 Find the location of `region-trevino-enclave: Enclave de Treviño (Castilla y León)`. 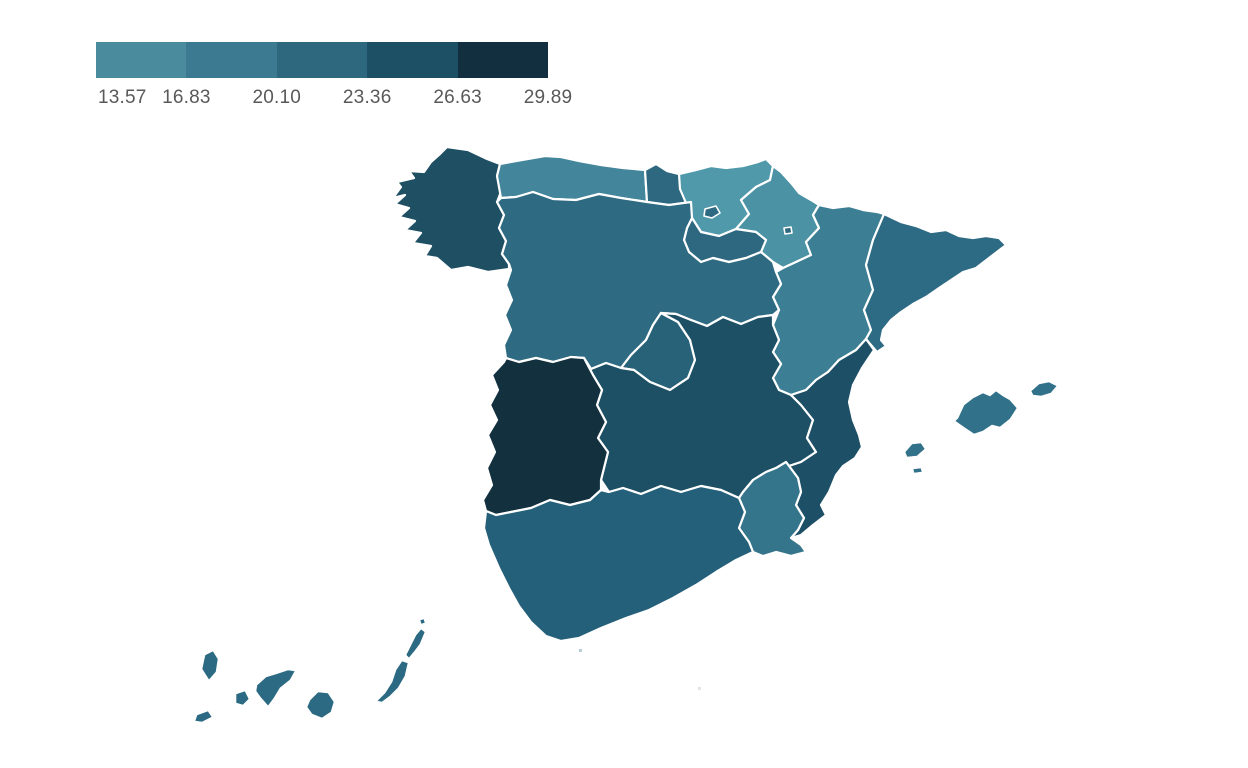

region-trevino-enclave: Enclave de Treviño (Castilla y León) is located at coordinates (712, 212).